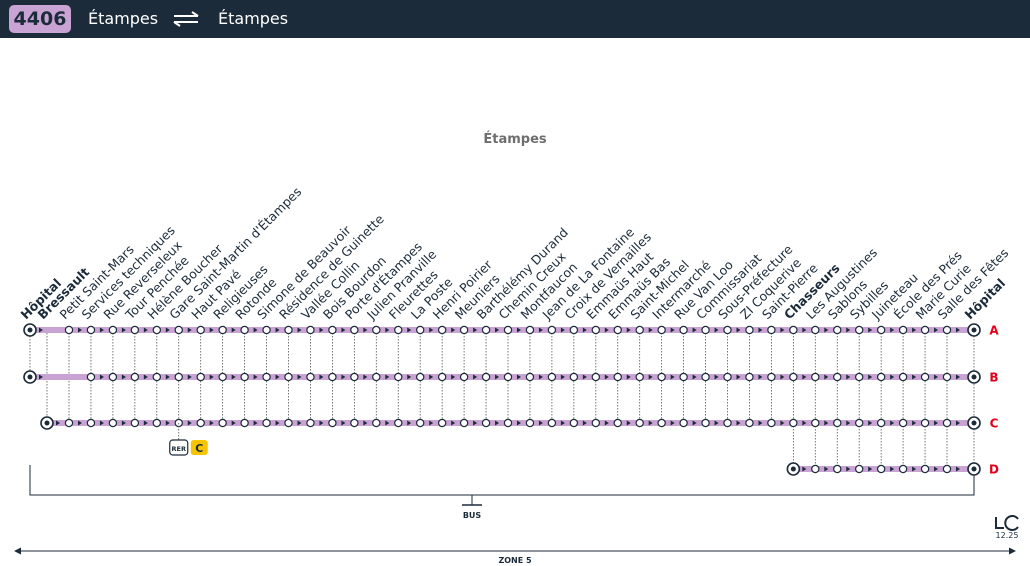  I want to click on terminus-dot, so click(30, 377).